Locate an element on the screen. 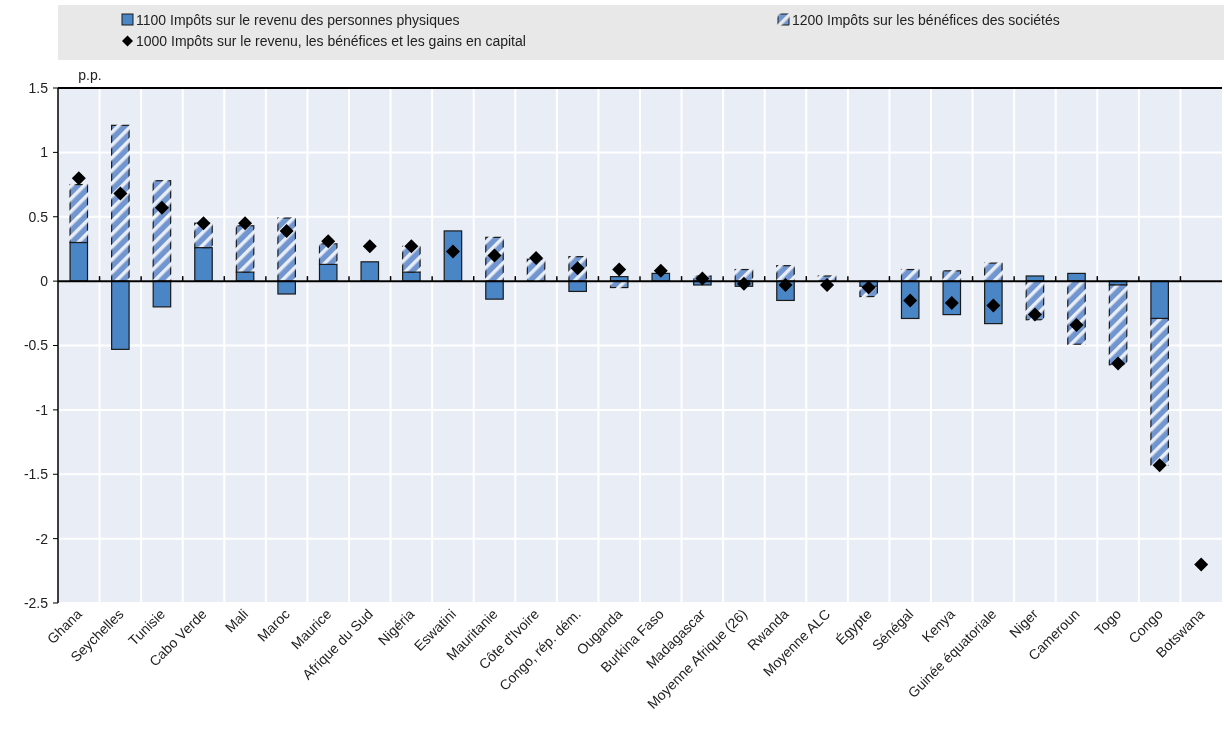 The height and width of the screenshot is (753, 1224). y-tick-label: -1 is located at coordinates (42, 409).